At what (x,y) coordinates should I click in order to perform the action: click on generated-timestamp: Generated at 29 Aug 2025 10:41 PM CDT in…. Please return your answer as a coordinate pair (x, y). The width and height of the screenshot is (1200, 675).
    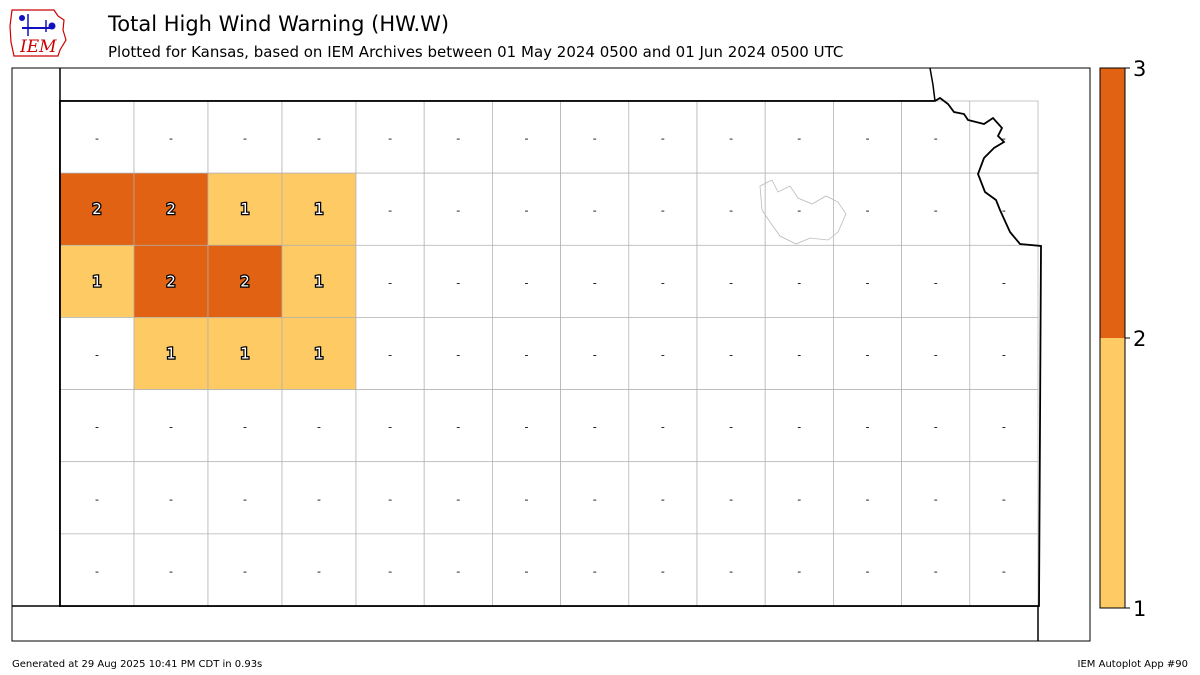
    Looking at the image, I should click on (137, 664).